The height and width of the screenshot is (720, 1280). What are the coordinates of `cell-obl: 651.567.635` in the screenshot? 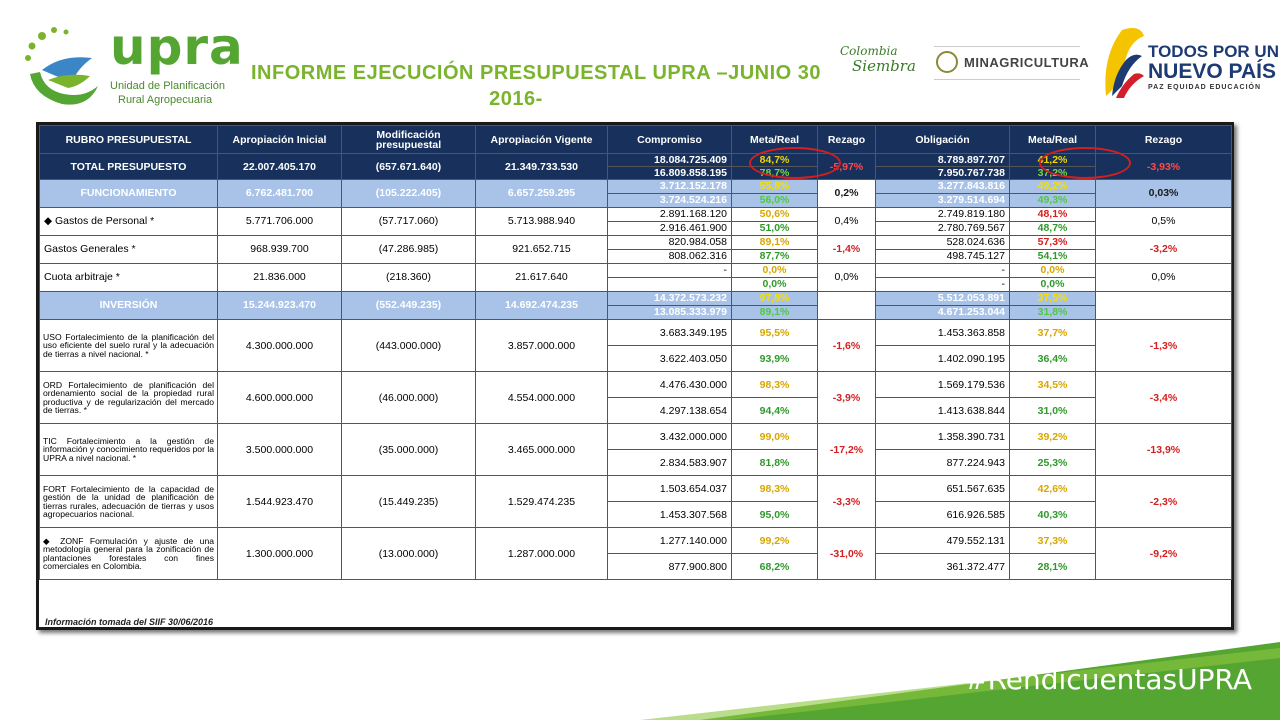 It's located at (942, 488).